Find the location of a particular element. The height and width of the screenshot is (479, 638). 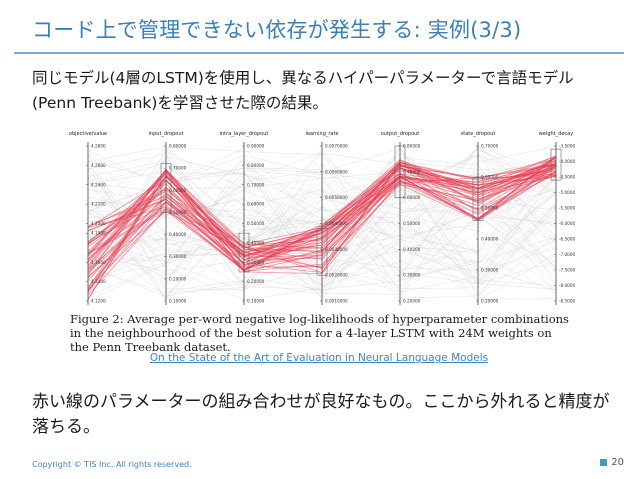

slide-title: コード上で管理できない依存が発生する: 実例(3/3) is located at coordinates (277, 30).